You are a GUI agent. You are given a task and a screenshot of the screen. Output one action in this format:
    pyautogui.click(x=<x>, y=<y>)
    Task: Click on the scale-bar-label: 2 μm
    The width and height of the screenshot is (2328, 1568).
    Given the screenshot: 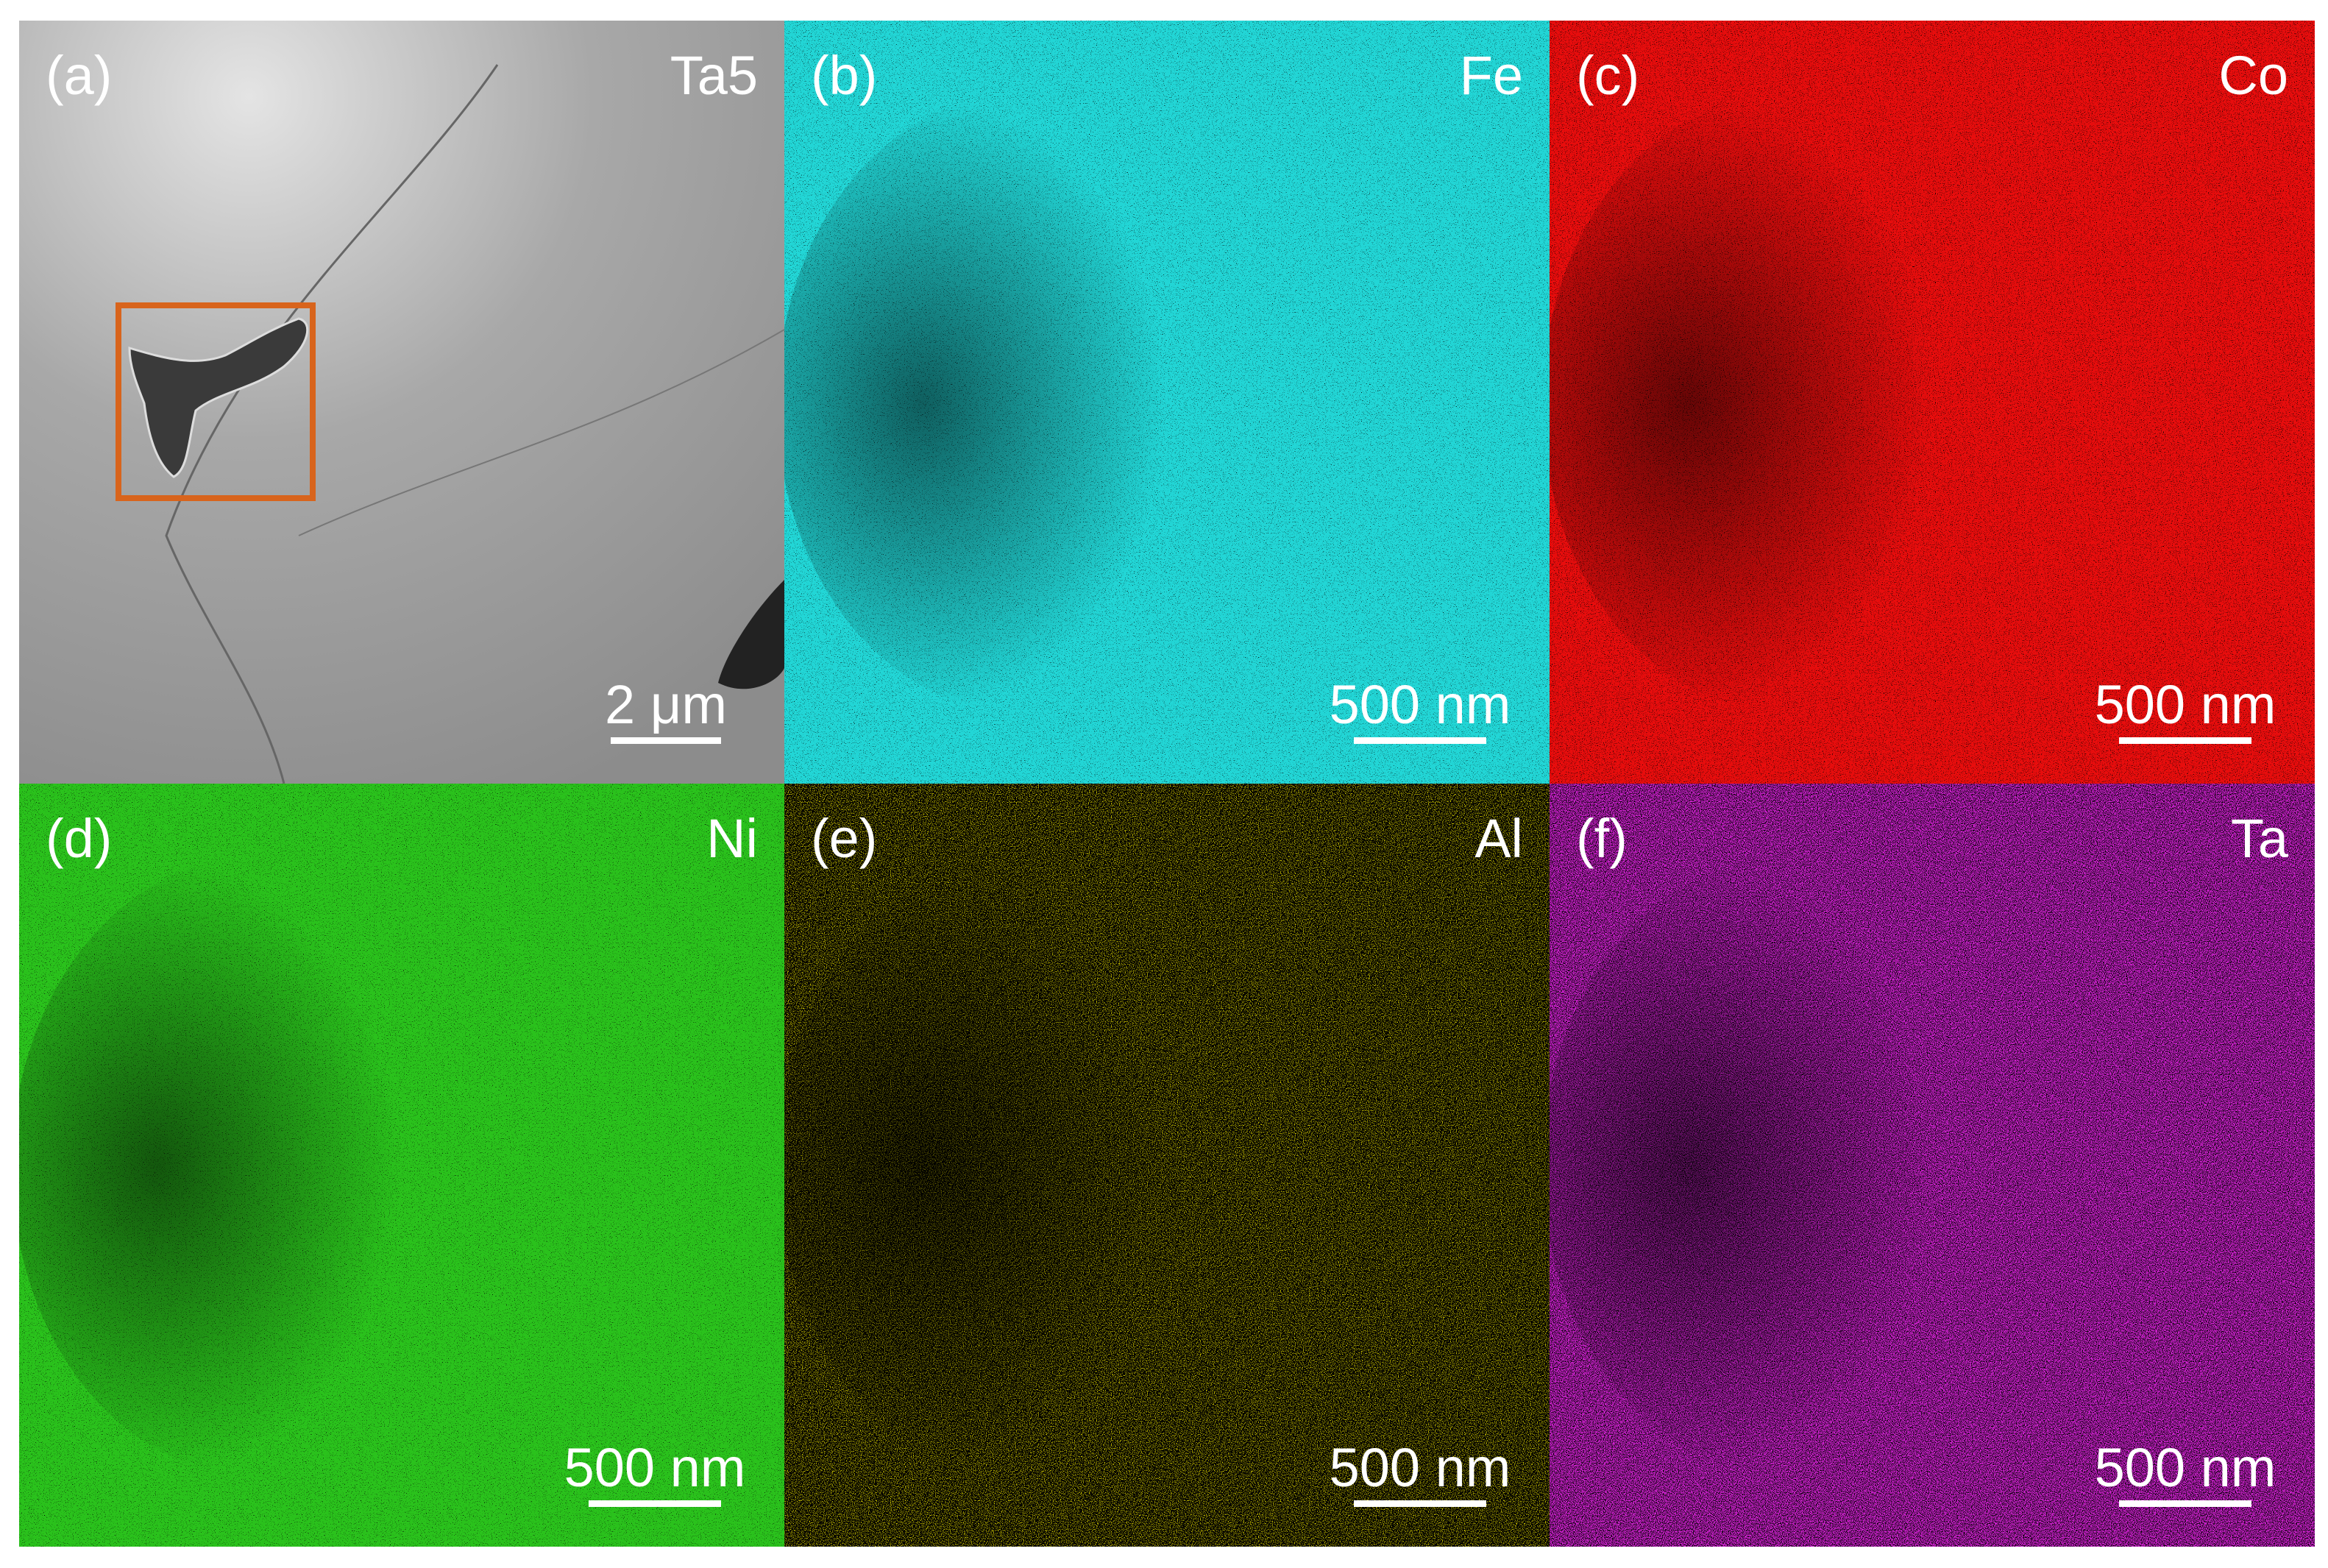 What is the action you would take?
    pyautogui.click(x=666, y=704)
    